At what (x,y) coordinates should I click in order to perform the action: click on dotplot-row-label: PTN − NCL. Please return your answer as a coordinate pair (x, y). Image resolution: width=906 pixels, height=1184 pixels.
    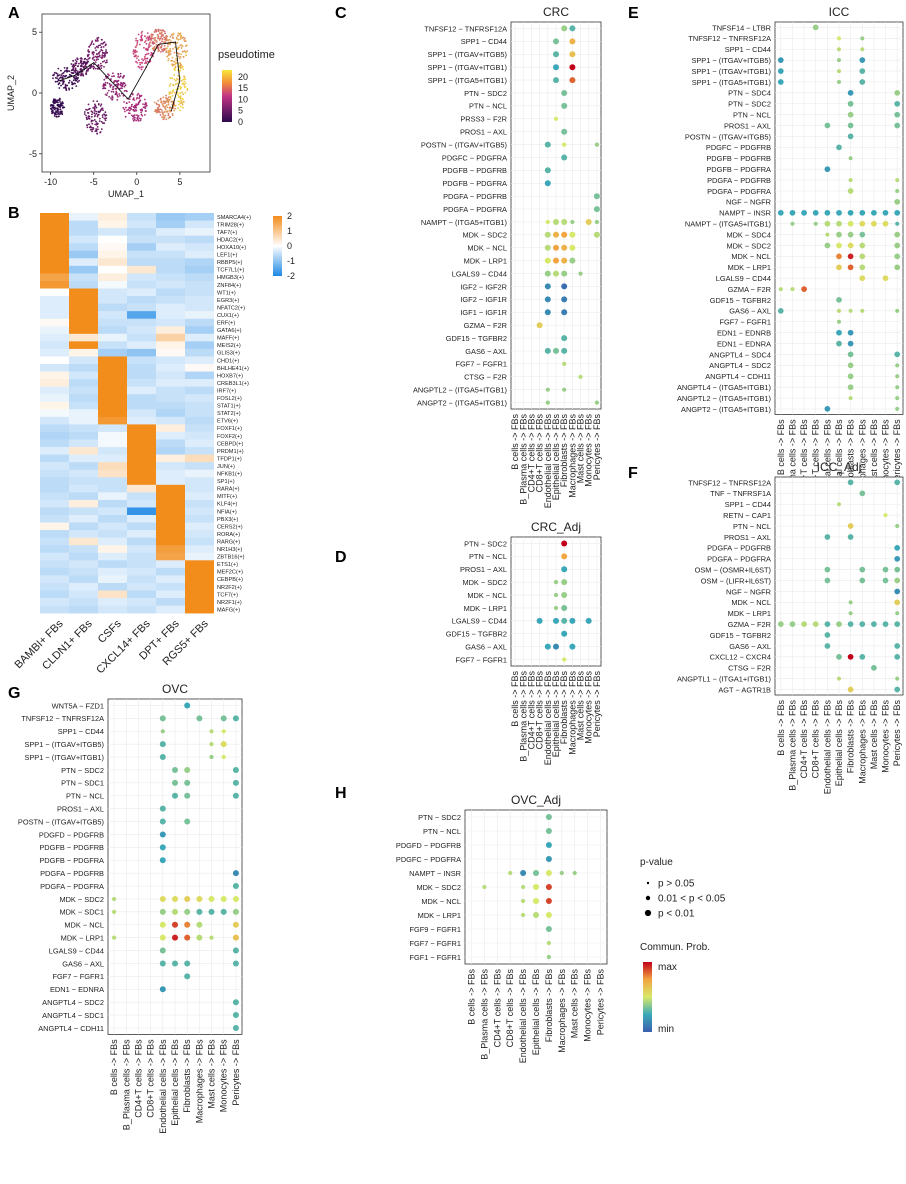
    Looking at the image, I should click on (488, 556).